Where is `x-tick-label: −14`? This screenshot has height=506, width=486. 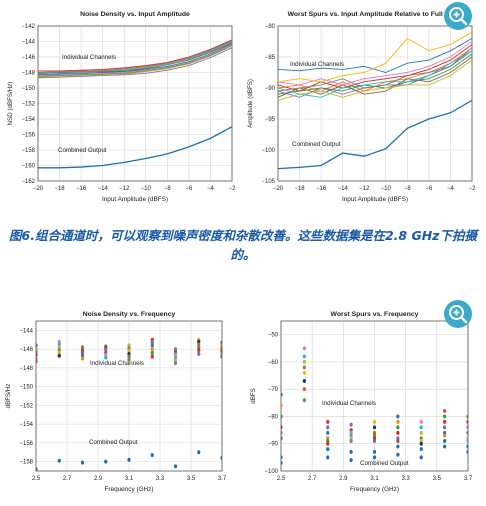
x-tick-label: −14 is located at coordinates (343, 189).